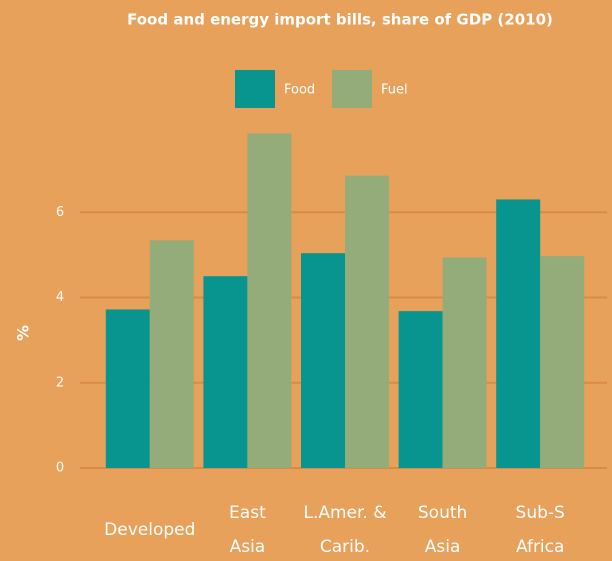 This screenshot has width=612, height=561. I want to click on legend-label: Food, so click(299, 90).